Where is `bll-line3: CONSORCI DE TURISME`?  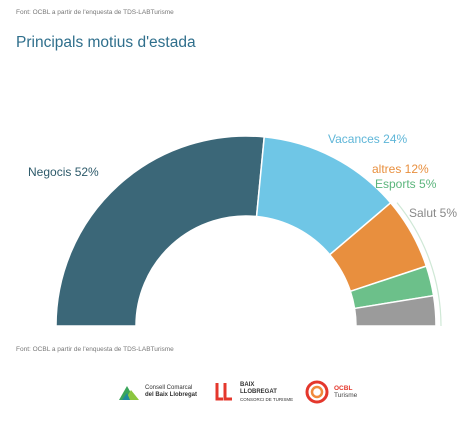 bll-line3: CONSORCI DE TURISME is located at coordinates (267, 399).